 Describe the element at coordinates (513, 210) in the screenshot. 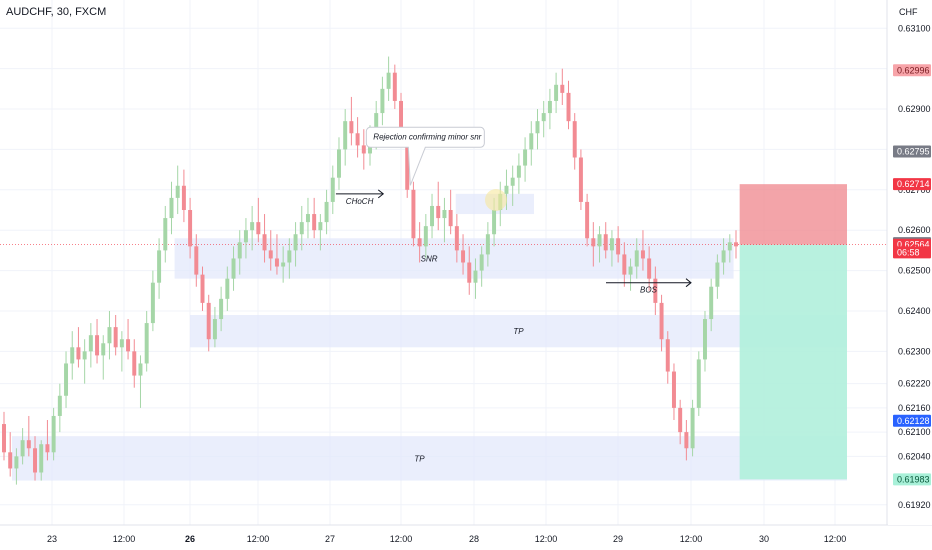

I see `annotation-layer: CHoCH BOS Rejection confirming minor snr` at that location.